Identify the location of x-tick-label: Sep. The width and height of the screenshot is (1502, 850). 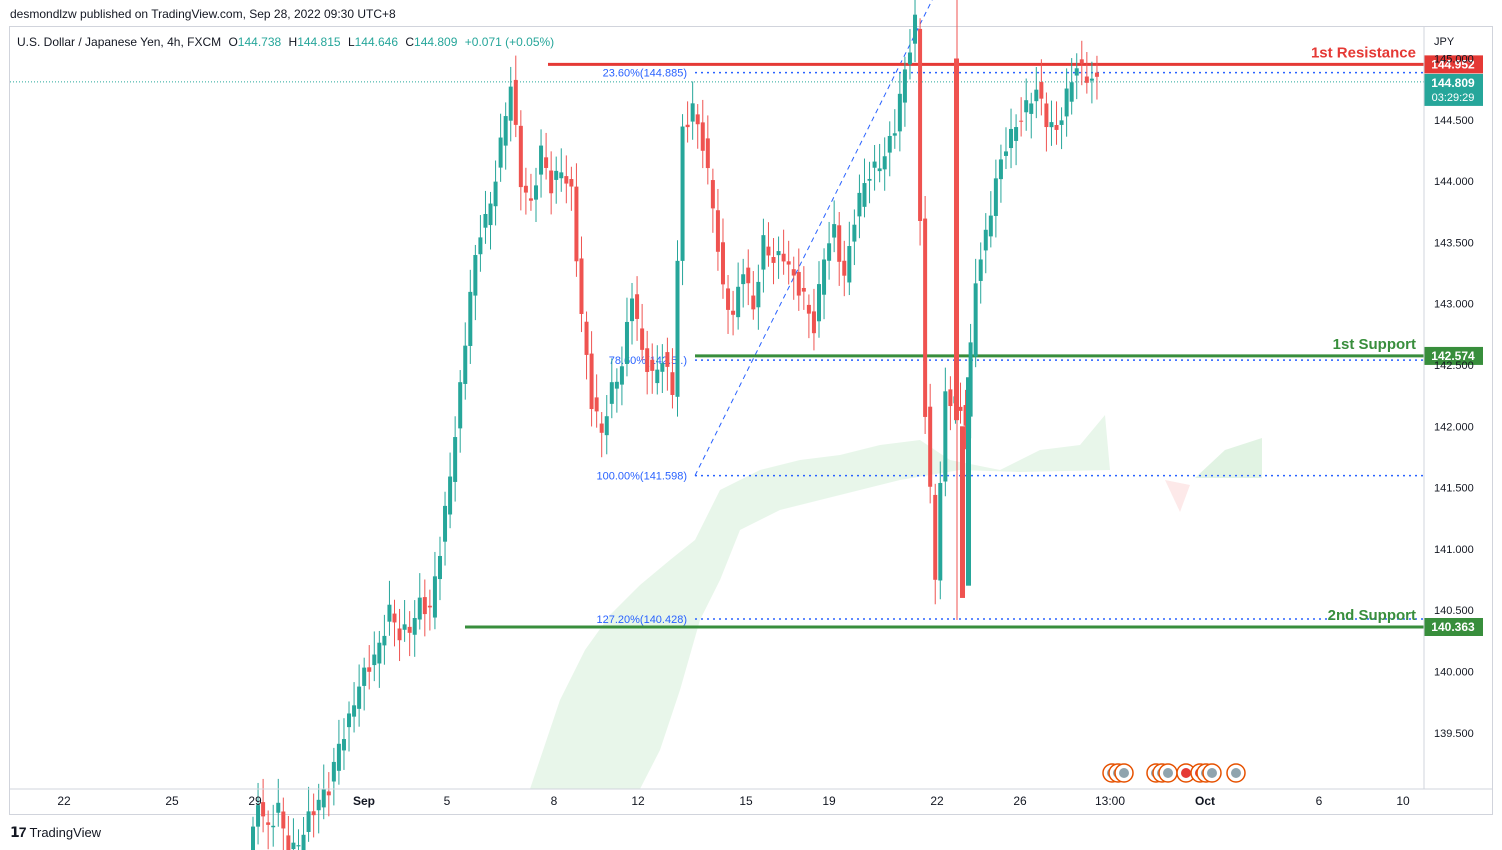
(364, 801).